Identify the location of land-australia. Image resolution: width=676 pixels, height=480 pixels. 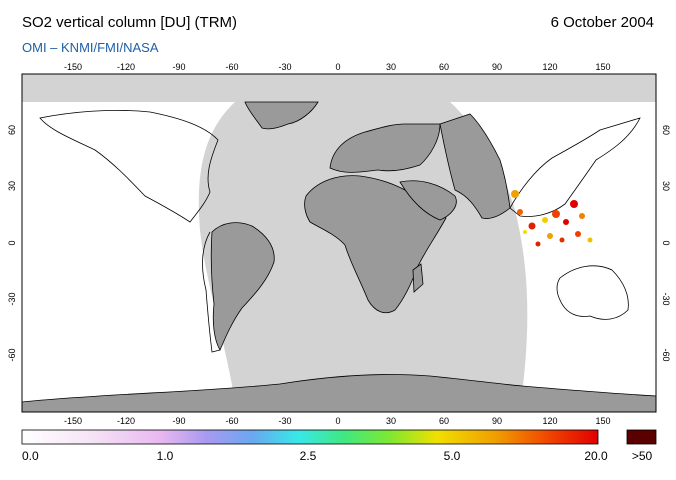
(592, 292).